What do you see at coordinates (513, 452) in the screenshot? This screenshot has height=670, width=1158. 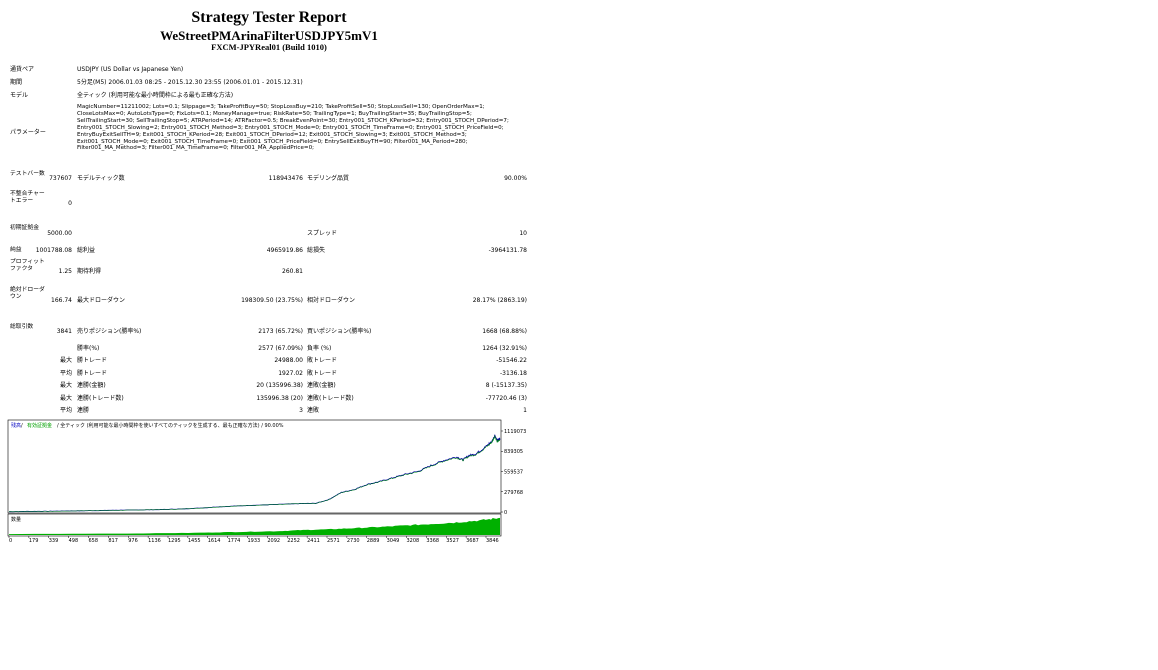 I see `y-tick-label: 839305` at bounding box center [513, 452].